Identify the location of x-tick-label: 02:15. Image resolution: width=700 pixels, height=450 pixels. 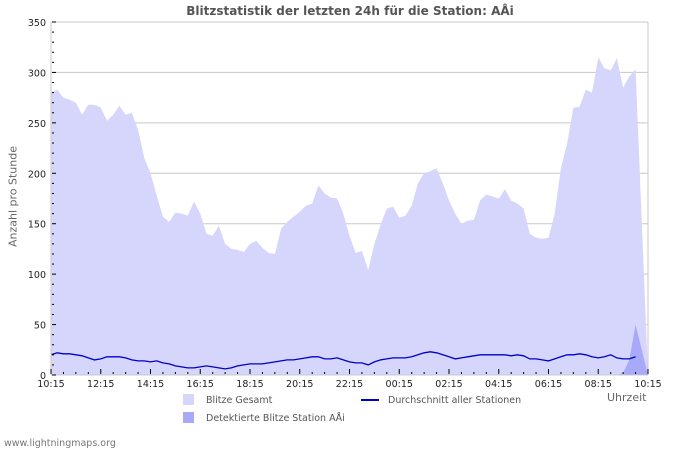
(448, 384).